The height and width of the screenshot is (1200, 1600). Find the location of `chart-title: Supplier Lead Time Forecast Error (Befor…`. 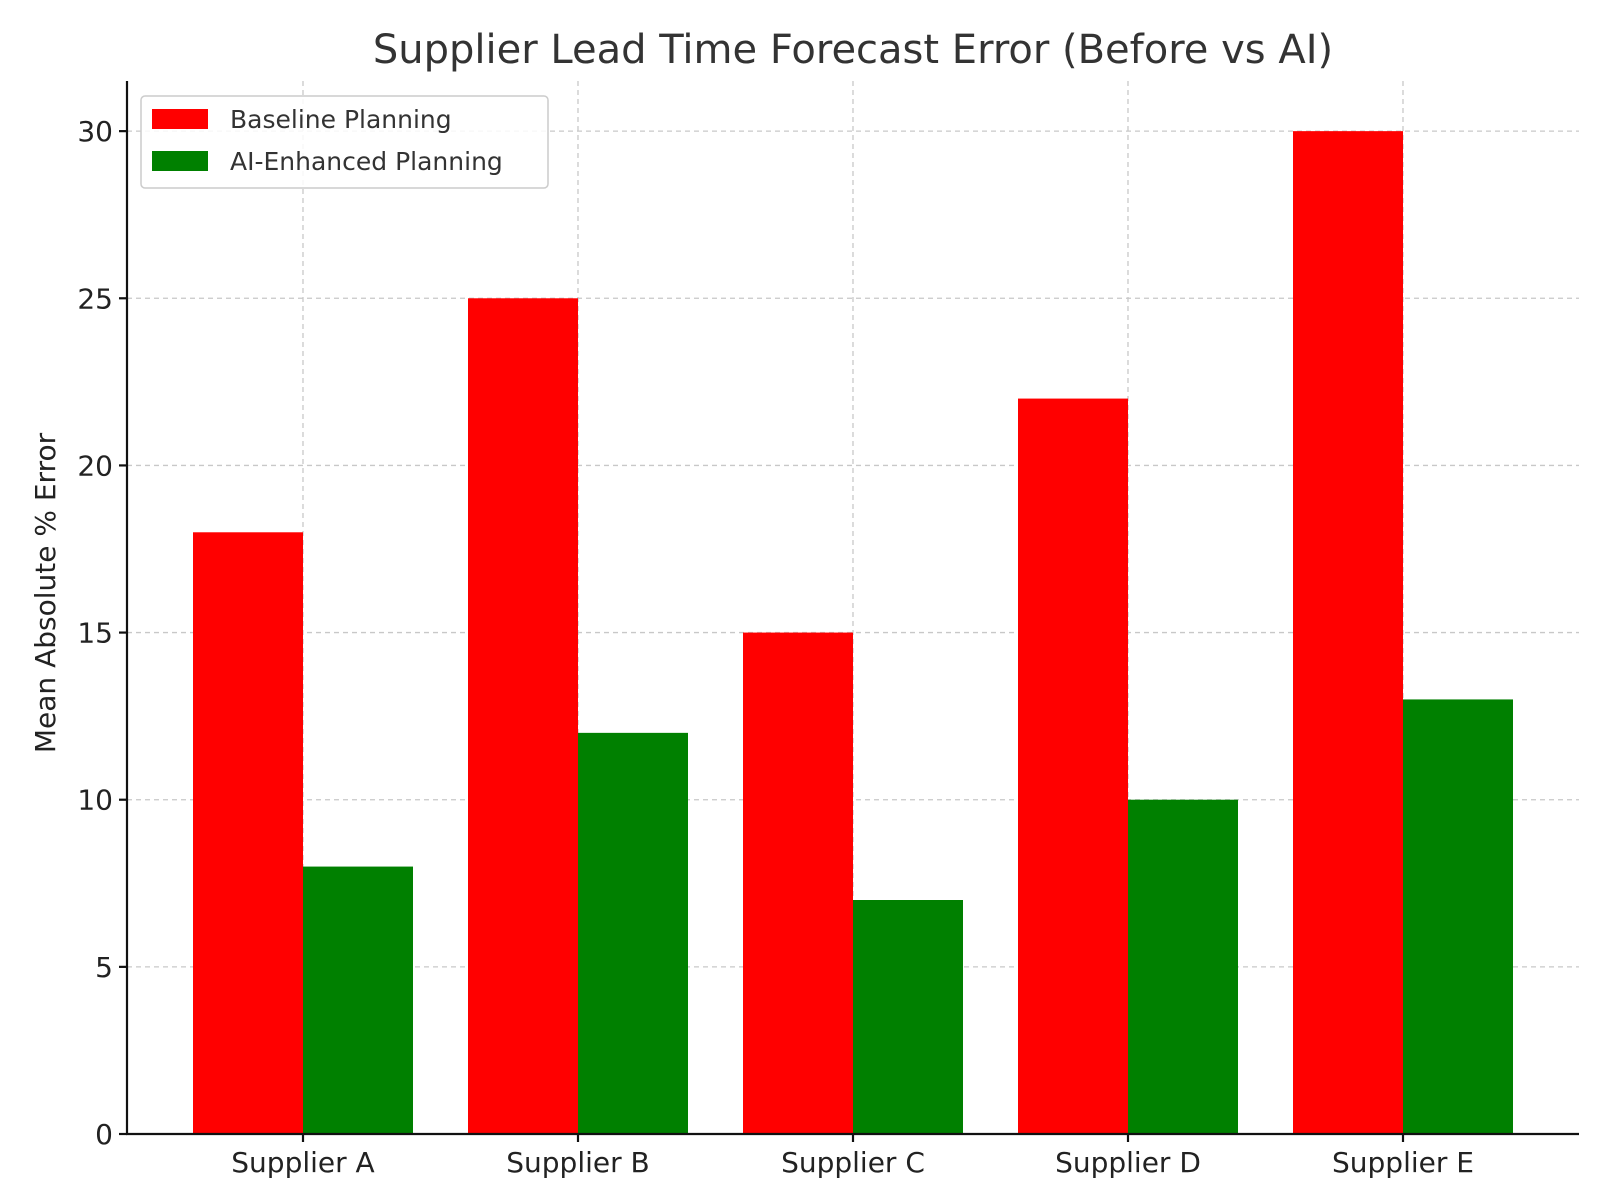

chart-title: Supplier Lead Time Forecast Error (Befor… is located at coordinates (853, 50).